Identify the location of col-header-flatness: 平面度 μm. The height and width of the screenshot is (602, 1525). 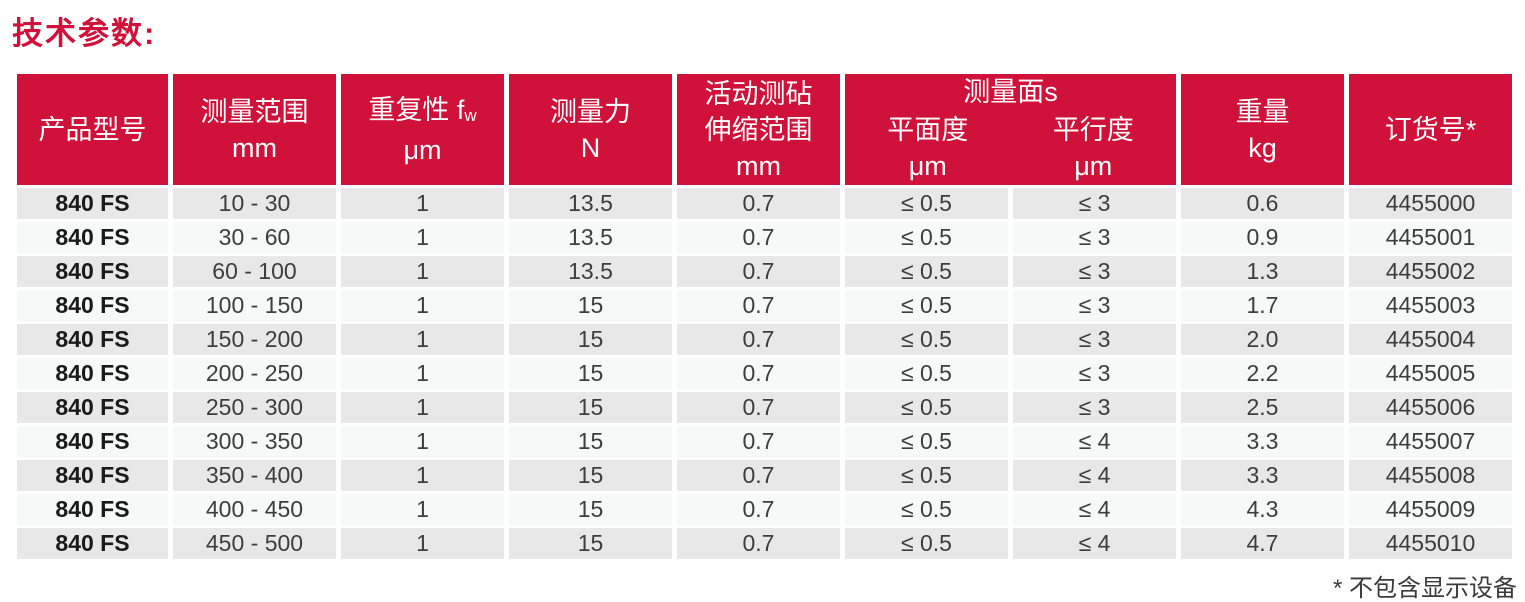
(925, 149).